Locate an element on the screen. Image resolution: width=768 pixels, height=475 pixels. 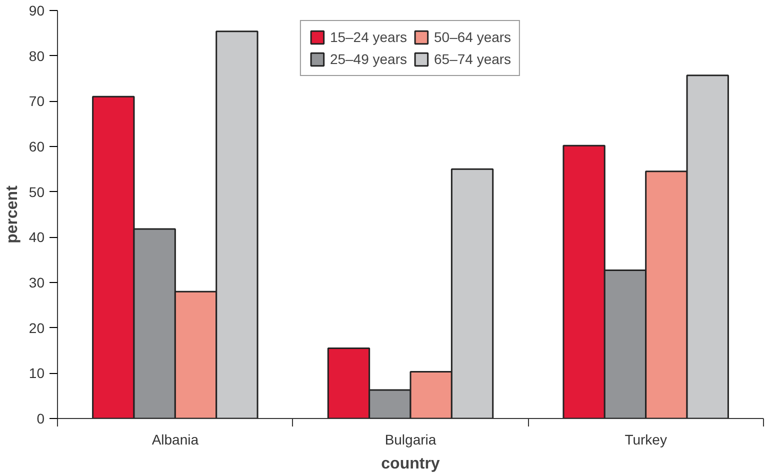
x-tick-label: Albania is located at coordinates (175, 440).